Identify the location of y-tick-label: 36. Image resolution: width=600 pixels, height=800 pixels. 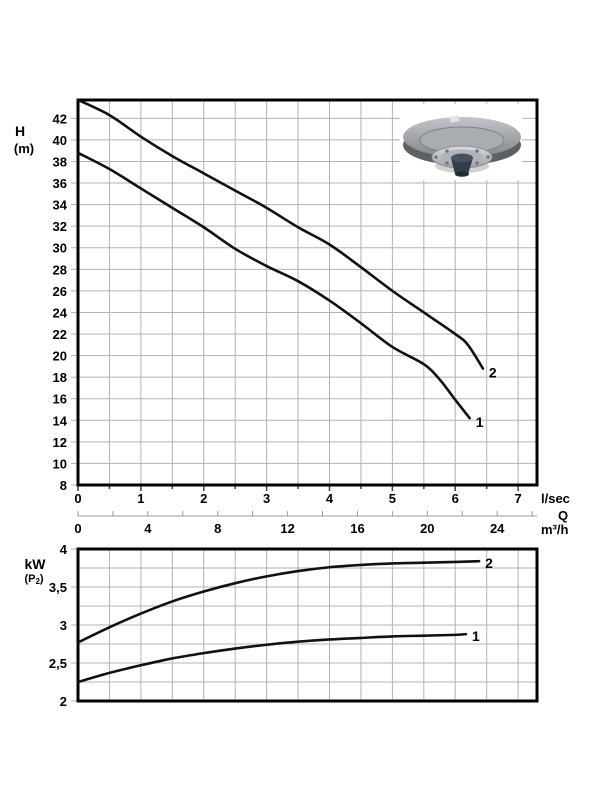
(60, 183).